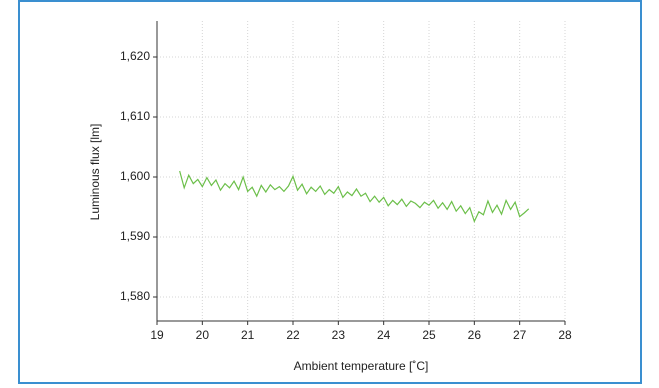 This screenshot has height=388, width=659. What do you see at coordinates (248, 335) in the screenshot?
I see `x-tick-label: 21` at bounding box center [248, 335].